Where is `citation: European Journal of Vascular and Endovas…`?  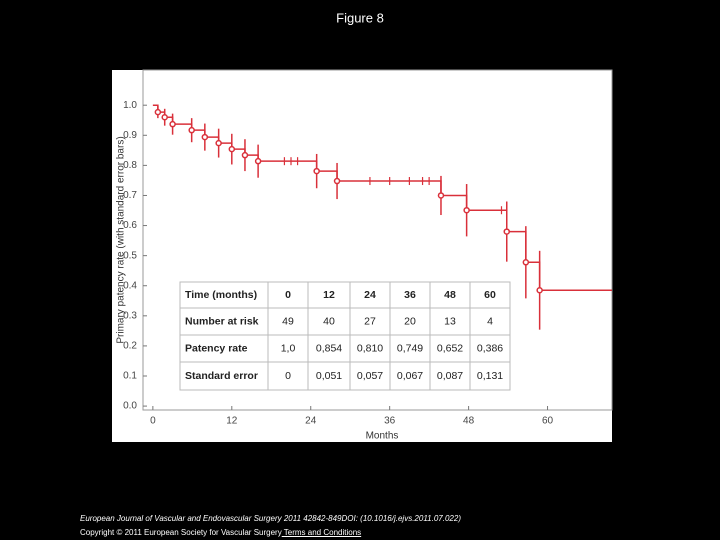 citation: European Journal of Vascular and Endovas… is located at coordinates (270, 518).